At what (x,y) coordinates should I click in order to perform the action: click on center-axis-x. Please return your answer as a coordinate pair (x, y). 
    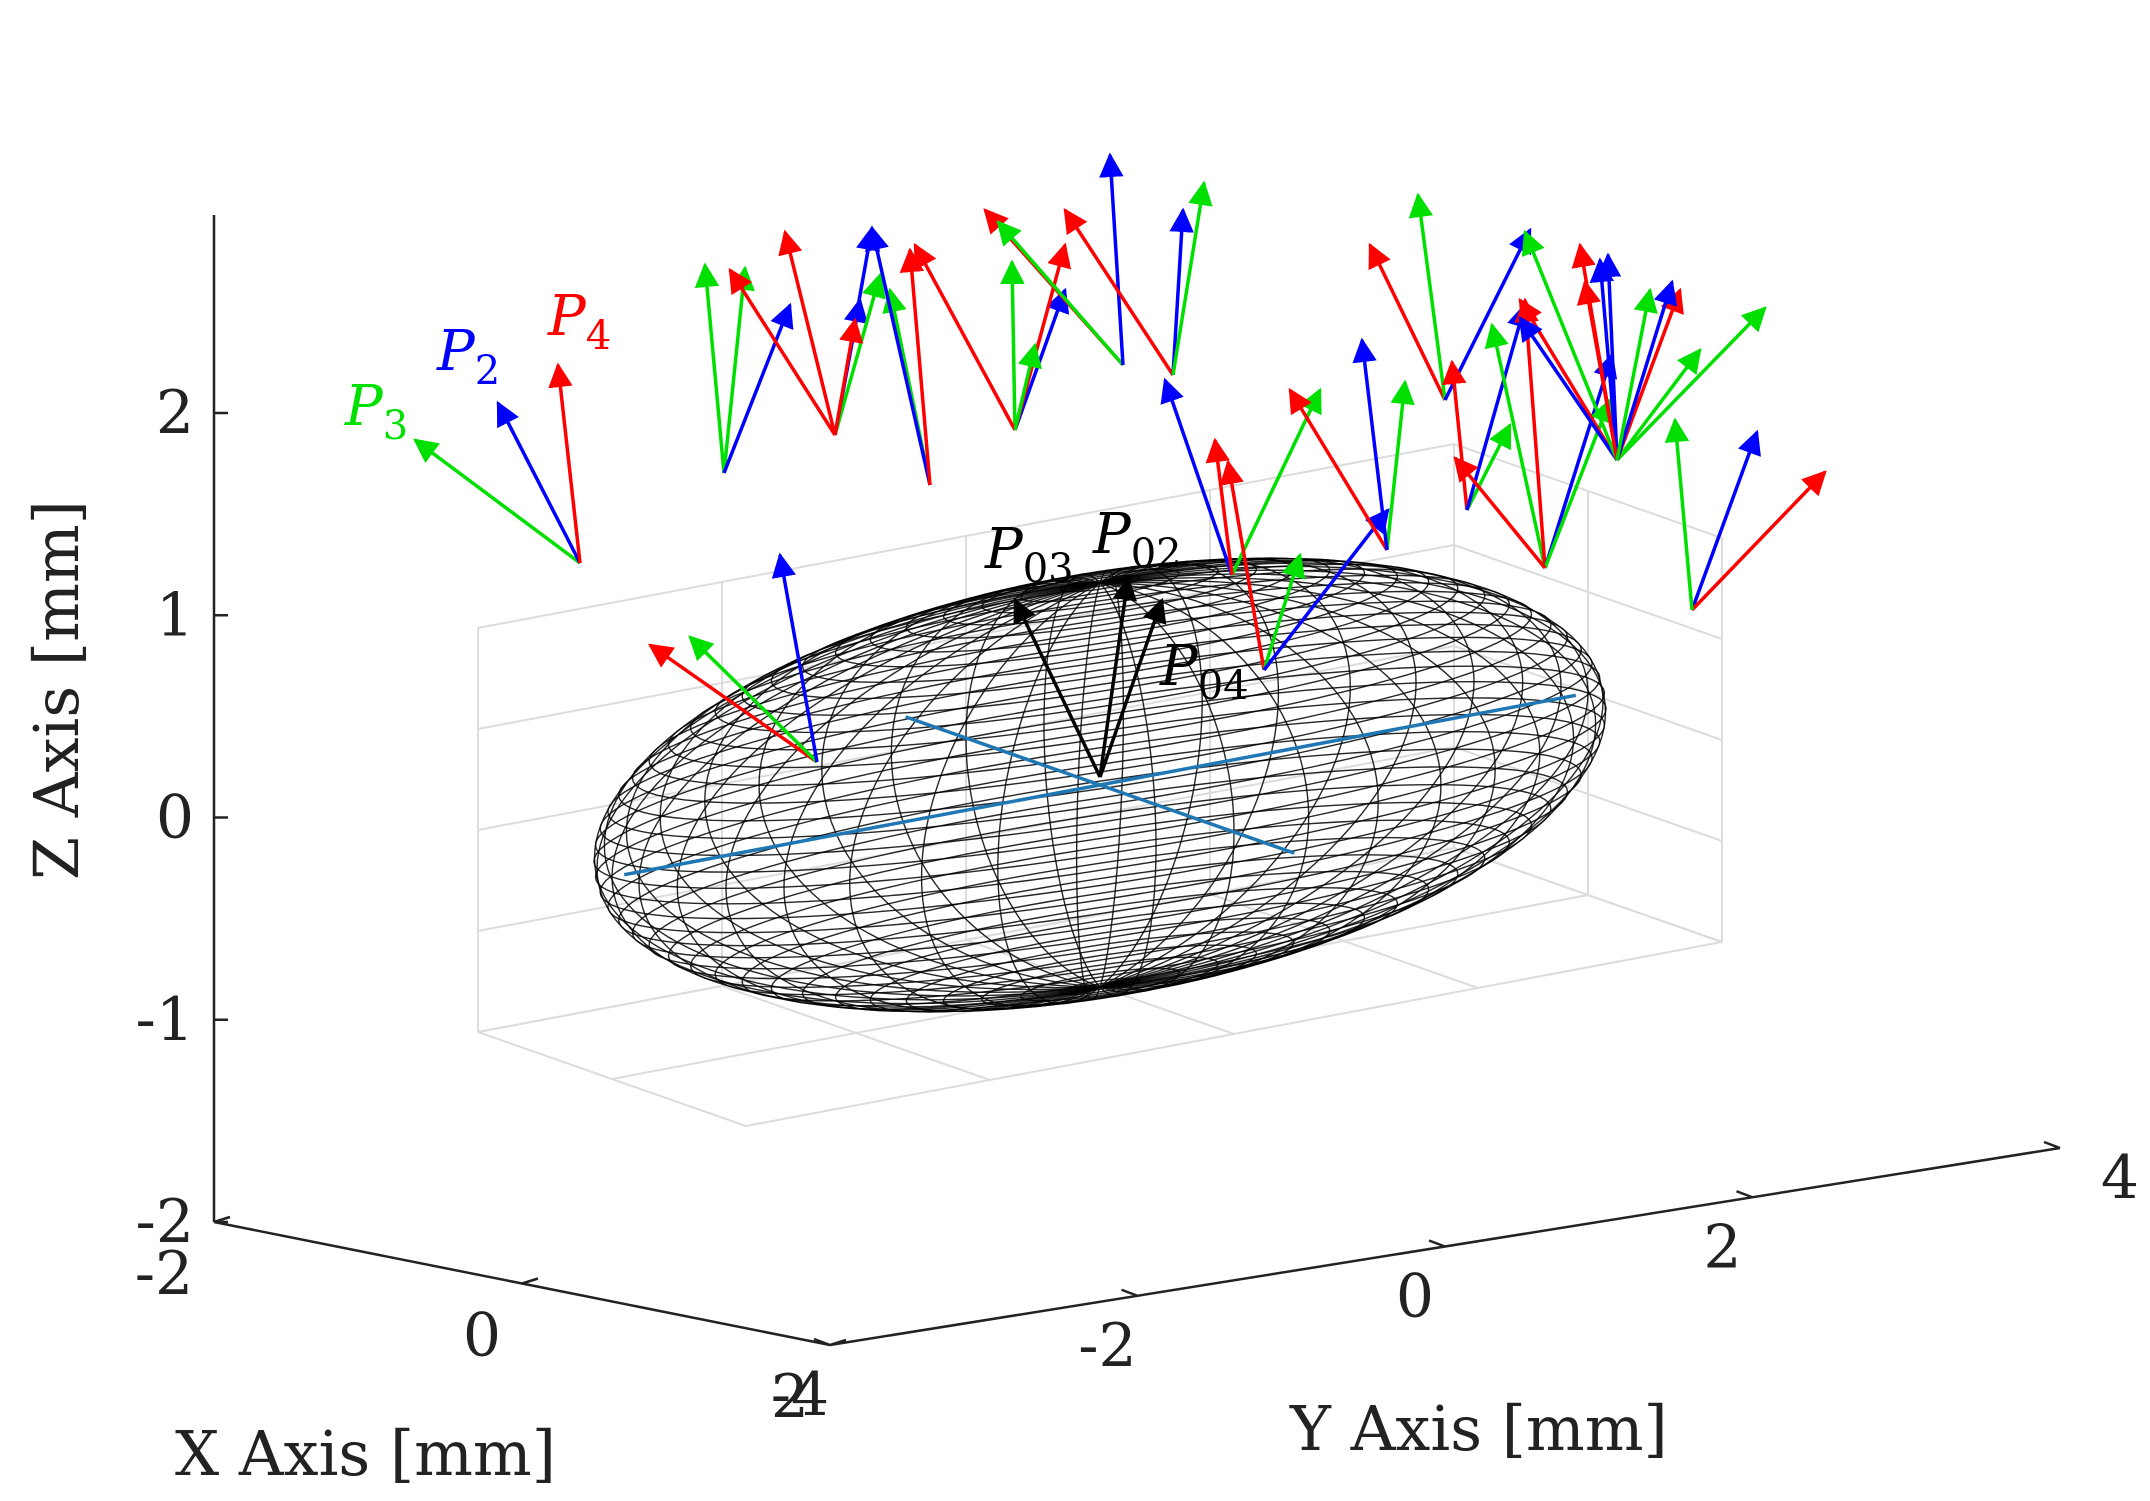
    Looking at the image, I should click on (1100, 785).